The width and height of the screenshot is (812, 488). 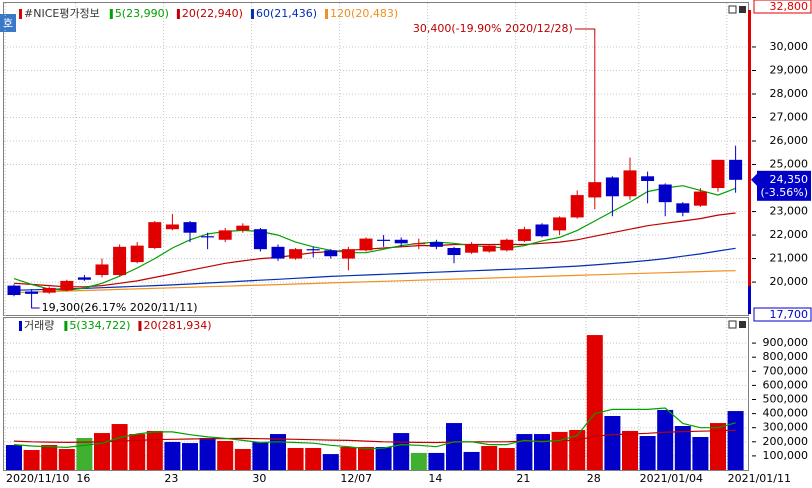 What do you see at coordinates (177, 325) in the screenshot?
I see `legend-entry: 20(281,934)` at bounding box center [177, 325].